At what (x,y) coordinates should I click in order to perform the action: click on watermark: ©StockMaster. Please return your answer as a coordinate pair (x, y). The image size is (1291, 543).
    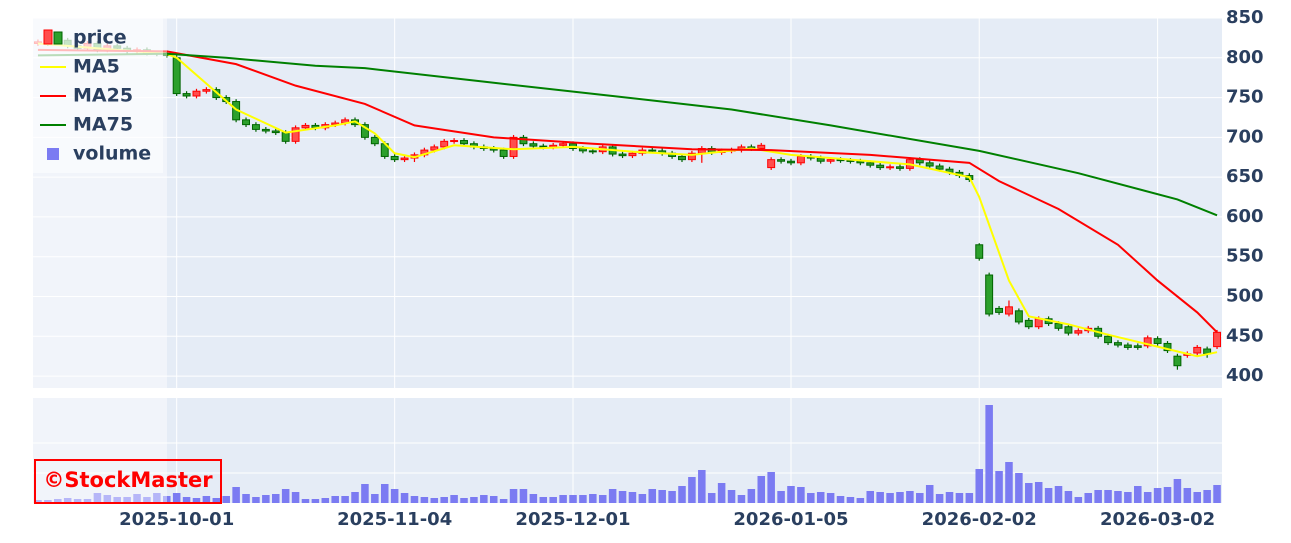
    Looking at the image, I should click on (128, 480).